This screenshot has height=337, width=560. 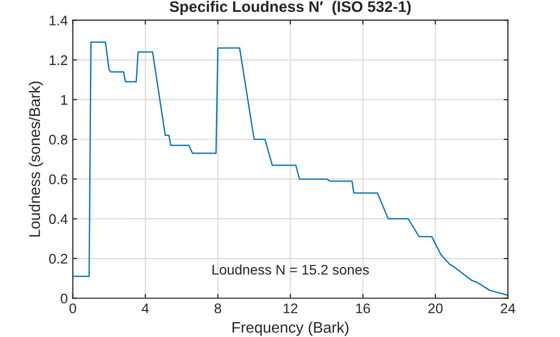 I want to click on y-tick-label: 0.6, so click(x=58, y=179).